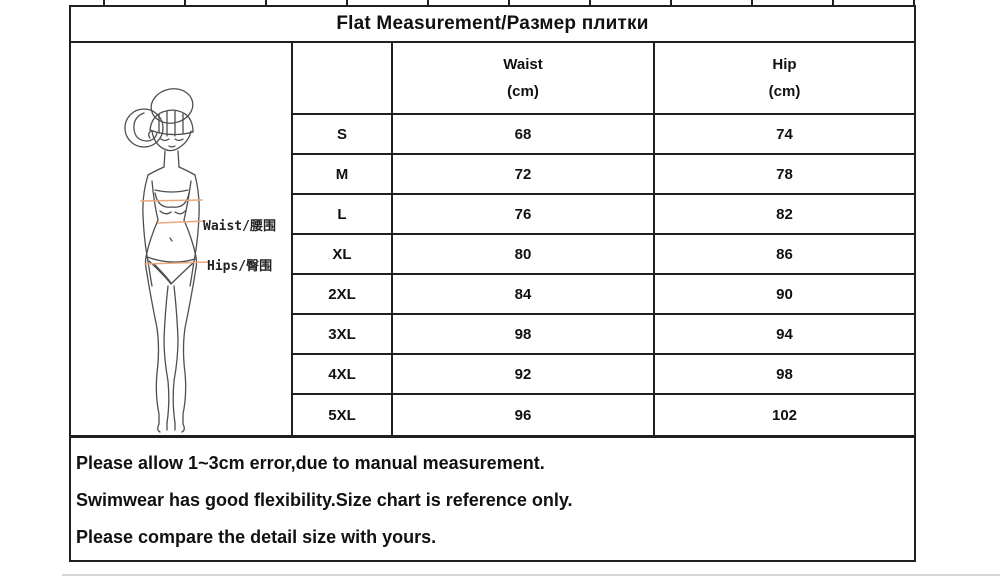  I want to click on waist-value: 96, so click(524, 415).